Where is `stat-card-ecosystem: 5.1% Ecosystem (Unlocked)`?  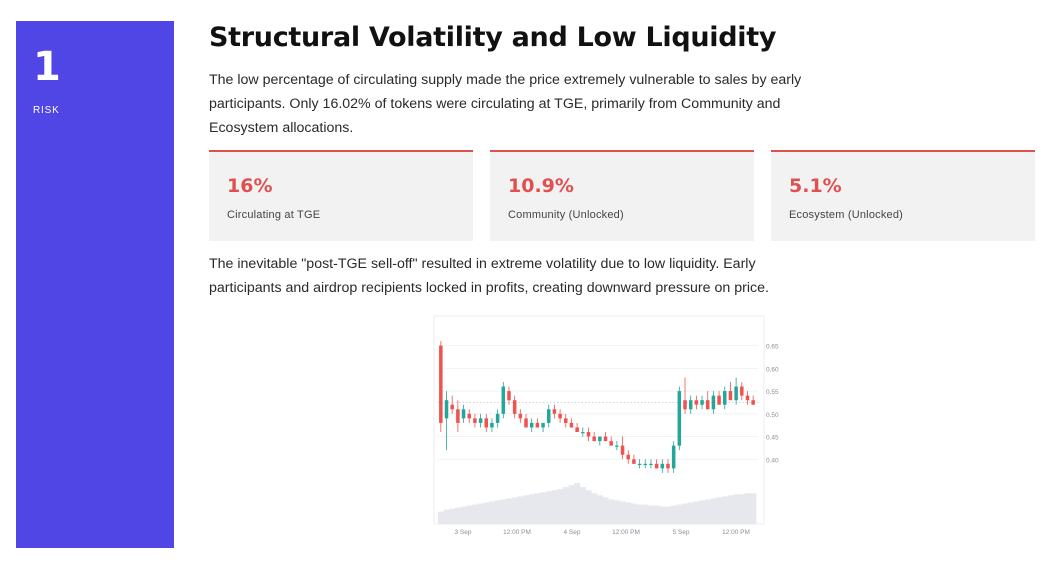
stat-card-ecosystem: 5.1% Ecosystem (Unlocked) is located at coordinates (903, 195).